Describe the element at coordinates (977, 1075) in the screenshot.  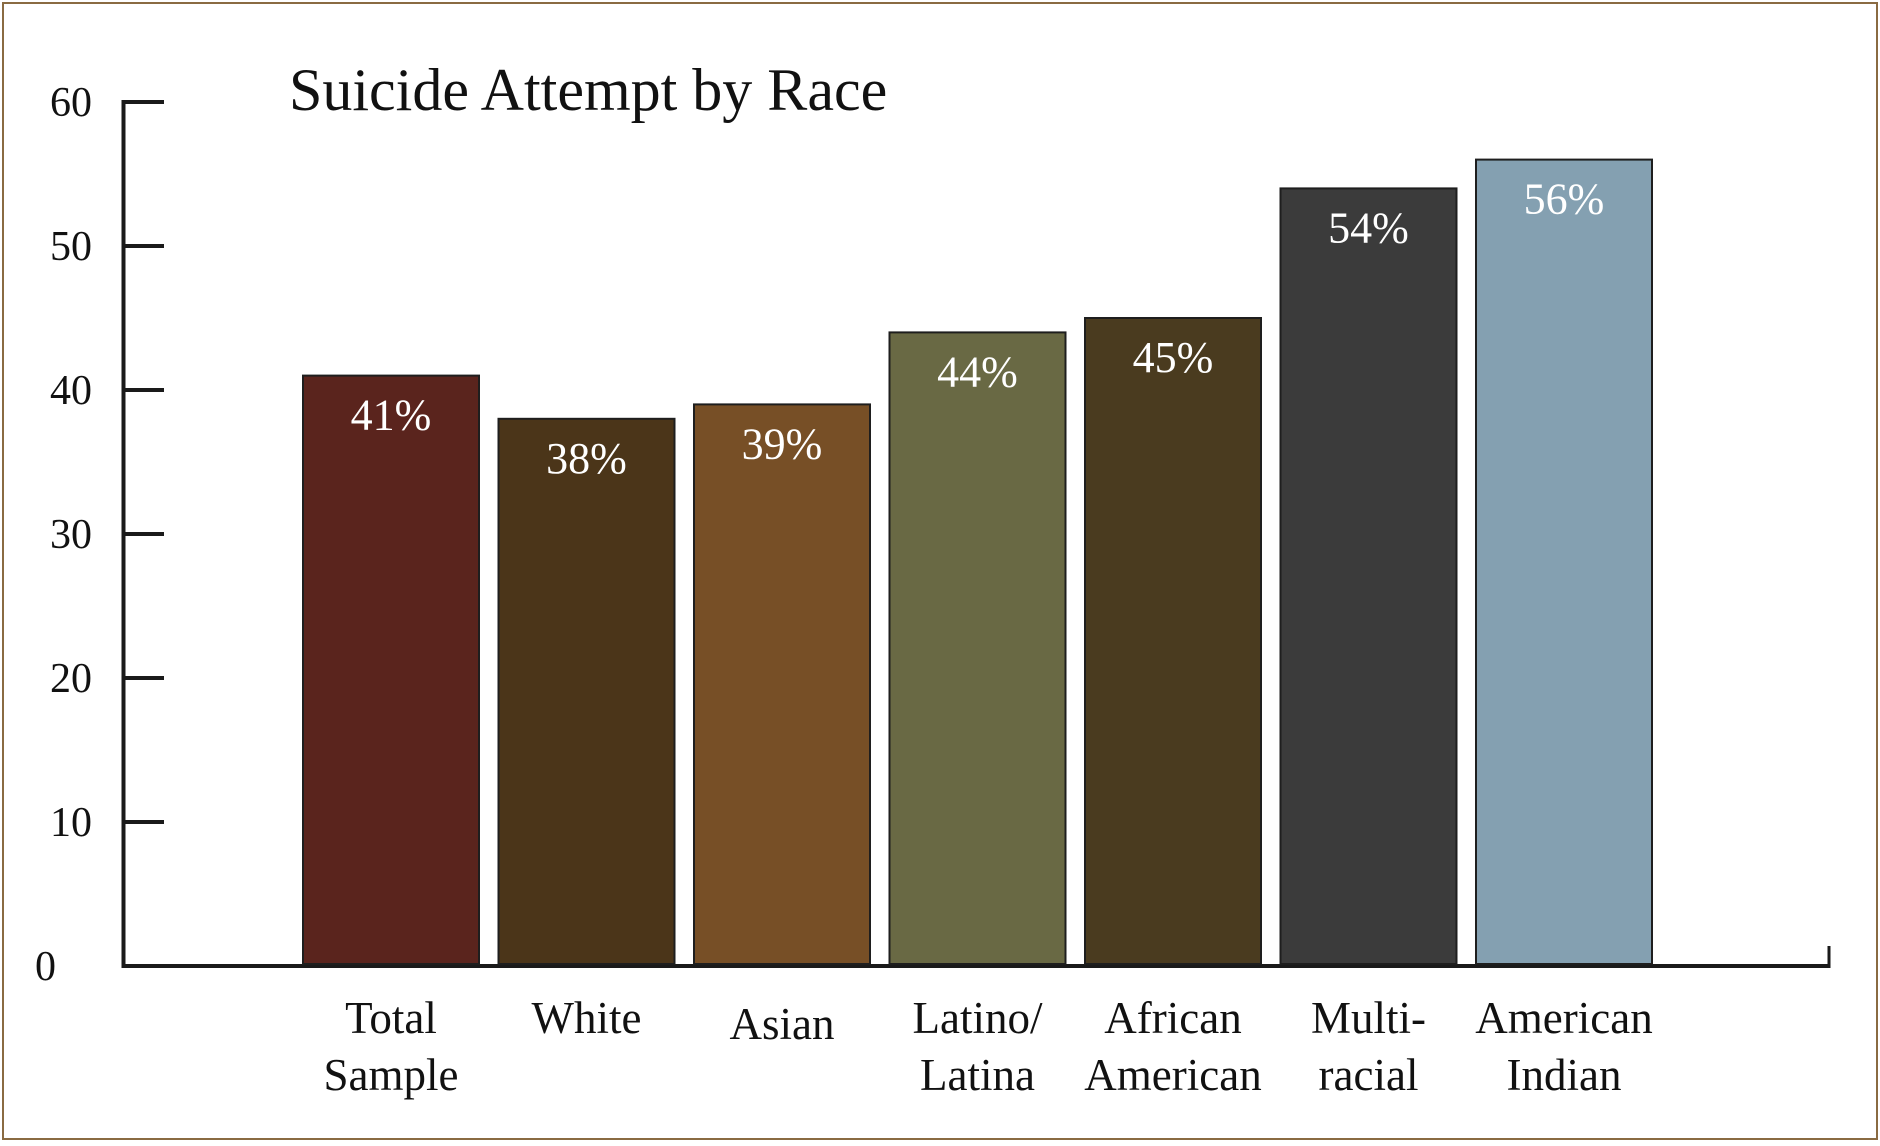
I see `x-tick-label-line: Latina` at that location.